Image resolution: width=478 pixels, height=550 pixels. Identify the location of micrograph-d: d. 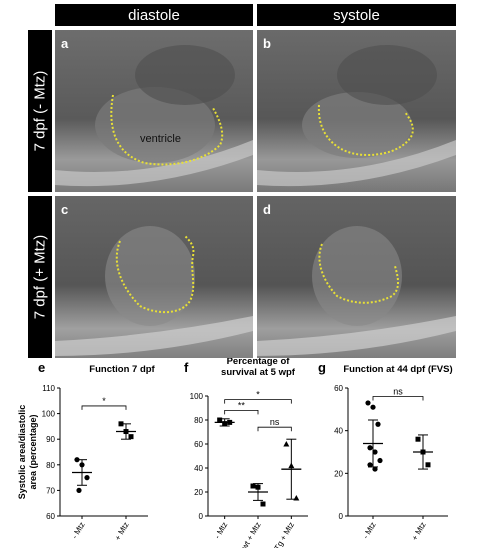
(356, 277).